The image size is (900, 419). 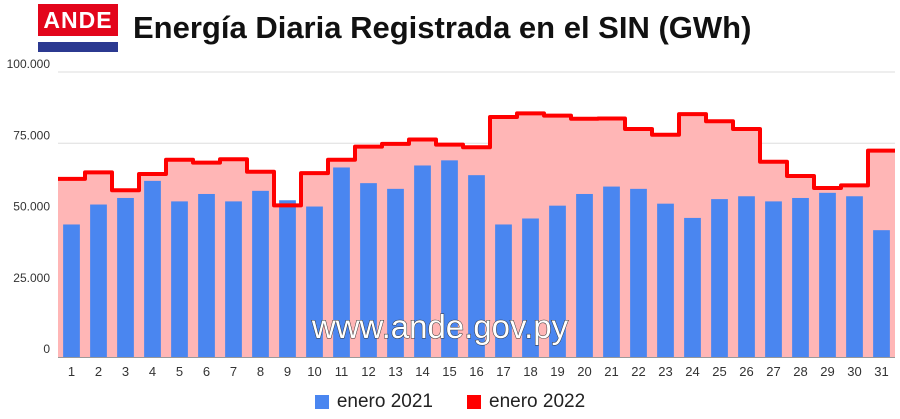 What do you see at coordinates (78, 20) in the screenshot?
I see `logo-text: ANDE` at bounding box center [78, 20].